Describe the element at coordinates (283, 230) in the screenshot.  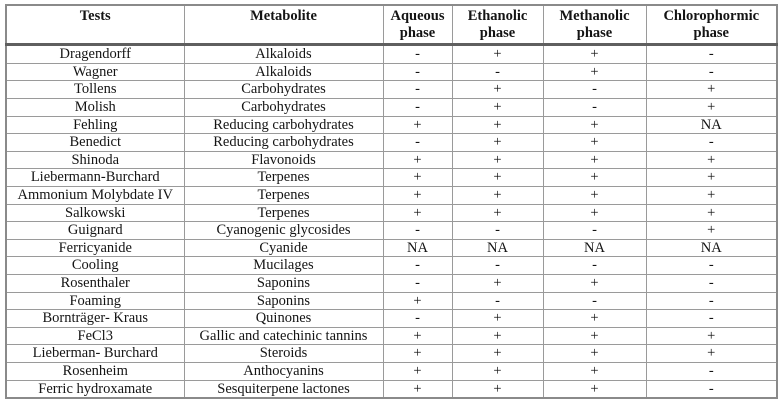
I see `metabolite-cell: Cyanogenic glycosides` at that location.